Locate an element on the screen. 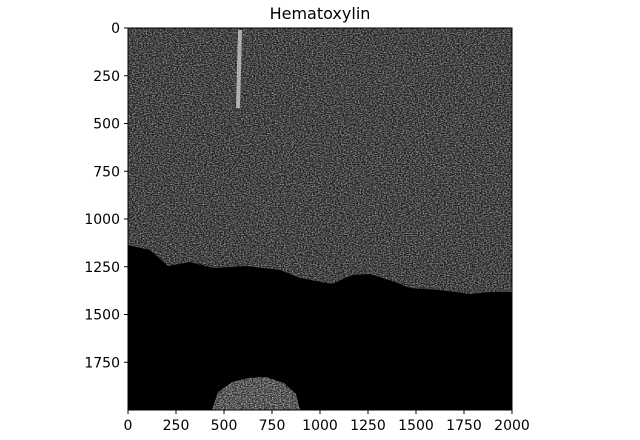  y-tick-label: 1500 is located at coordinates (102, 316).